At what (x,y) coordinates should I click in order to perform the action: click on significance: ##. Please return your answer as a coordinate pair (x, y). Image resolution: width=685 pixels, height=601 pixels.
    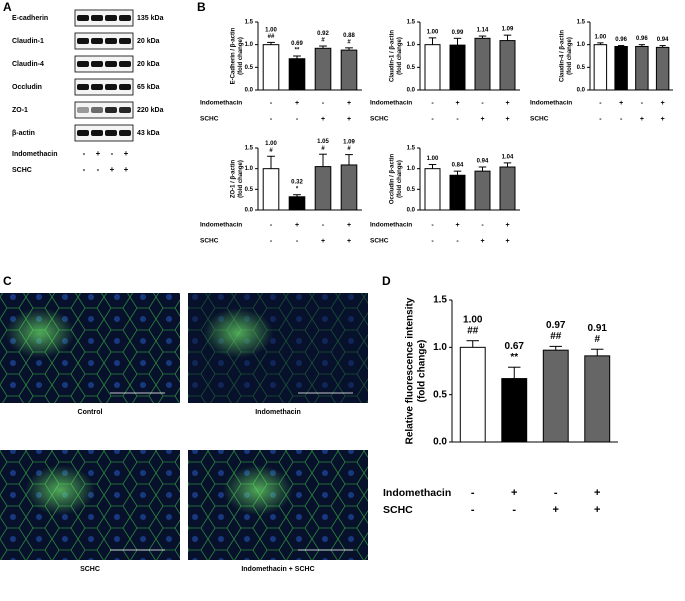
    Looking at the image, I should click on (556, 336).